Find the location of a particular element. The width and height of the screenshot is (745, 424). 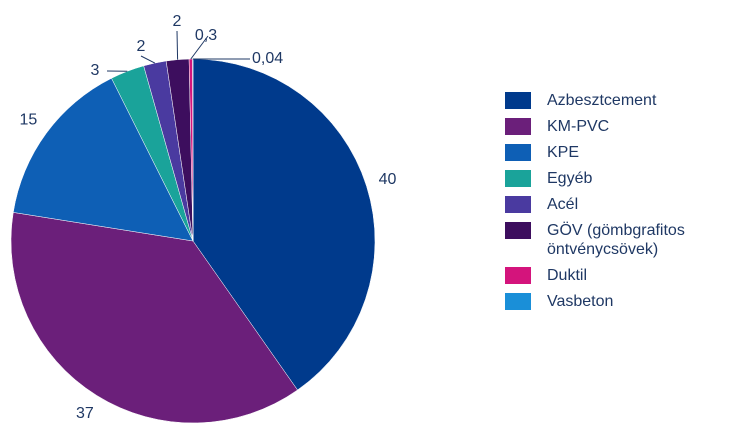

legend-item: Duktil is located at coordinates (600, 275).